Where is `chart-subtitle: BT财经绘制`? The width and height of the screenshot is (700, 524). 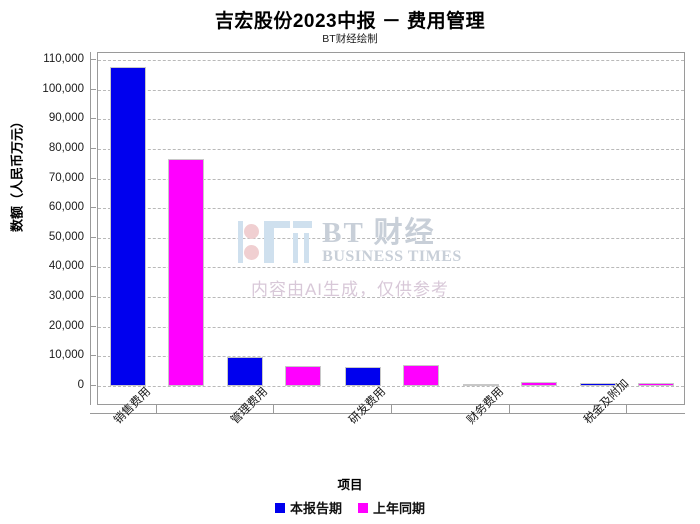
chart-subtitle: BT财经绘制 is located at coordinates (350, 39).